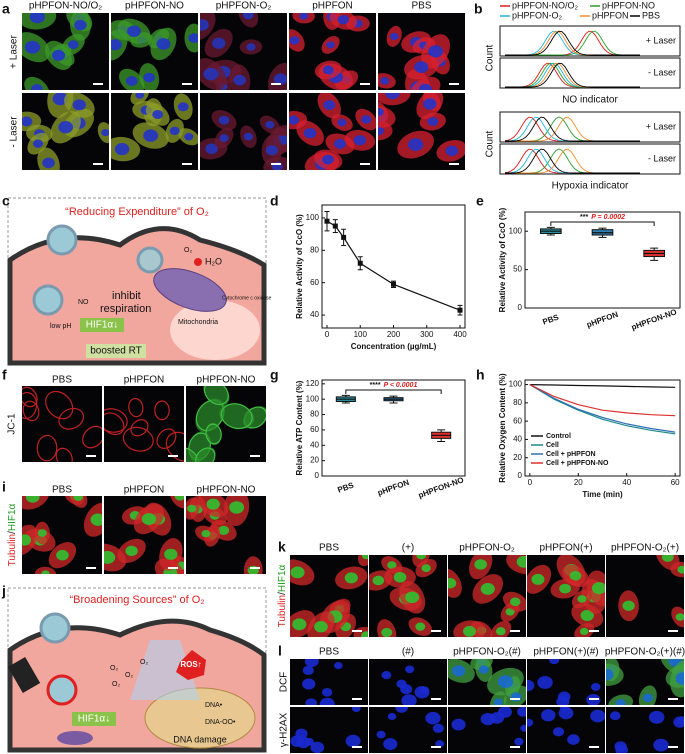 Image resolution: width=685 pixels, height=754 pixels. Describe the element at coordinates (590, 41) in the screenshot. I see `histogram-frame` at that location.